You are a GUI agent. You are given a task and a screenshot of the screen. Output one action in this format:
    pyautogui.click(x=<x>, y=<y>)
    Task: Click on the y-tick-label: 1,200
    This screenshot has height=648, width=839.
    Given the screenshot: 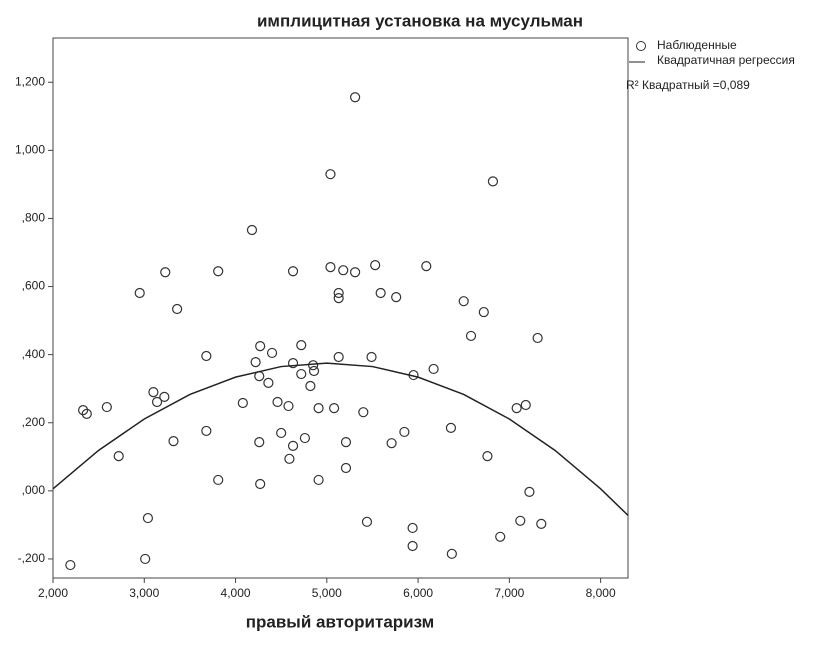 What is the action you would take?
    pyautogui.click(x=30, y=81)
    